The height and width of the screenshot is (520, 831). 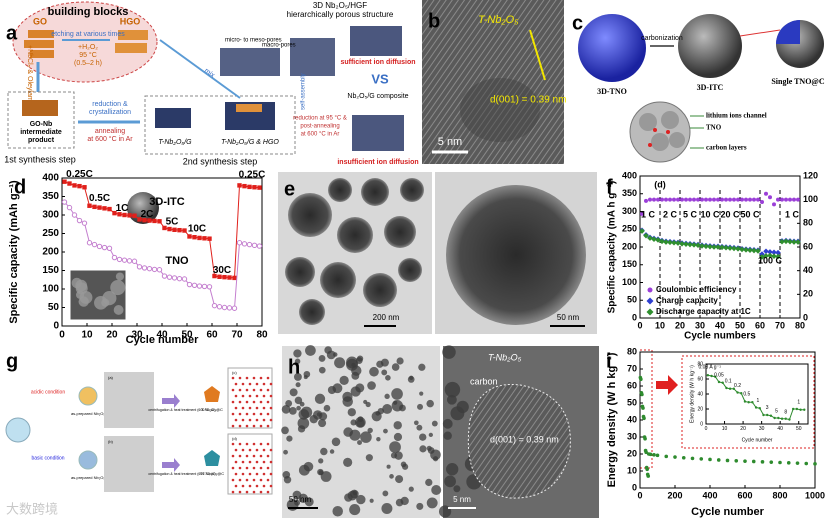 What do you see at coordinates (687, 300) in the screenshot?
I see `legend-label: Charge capacity` at bounding box center [687, 300].